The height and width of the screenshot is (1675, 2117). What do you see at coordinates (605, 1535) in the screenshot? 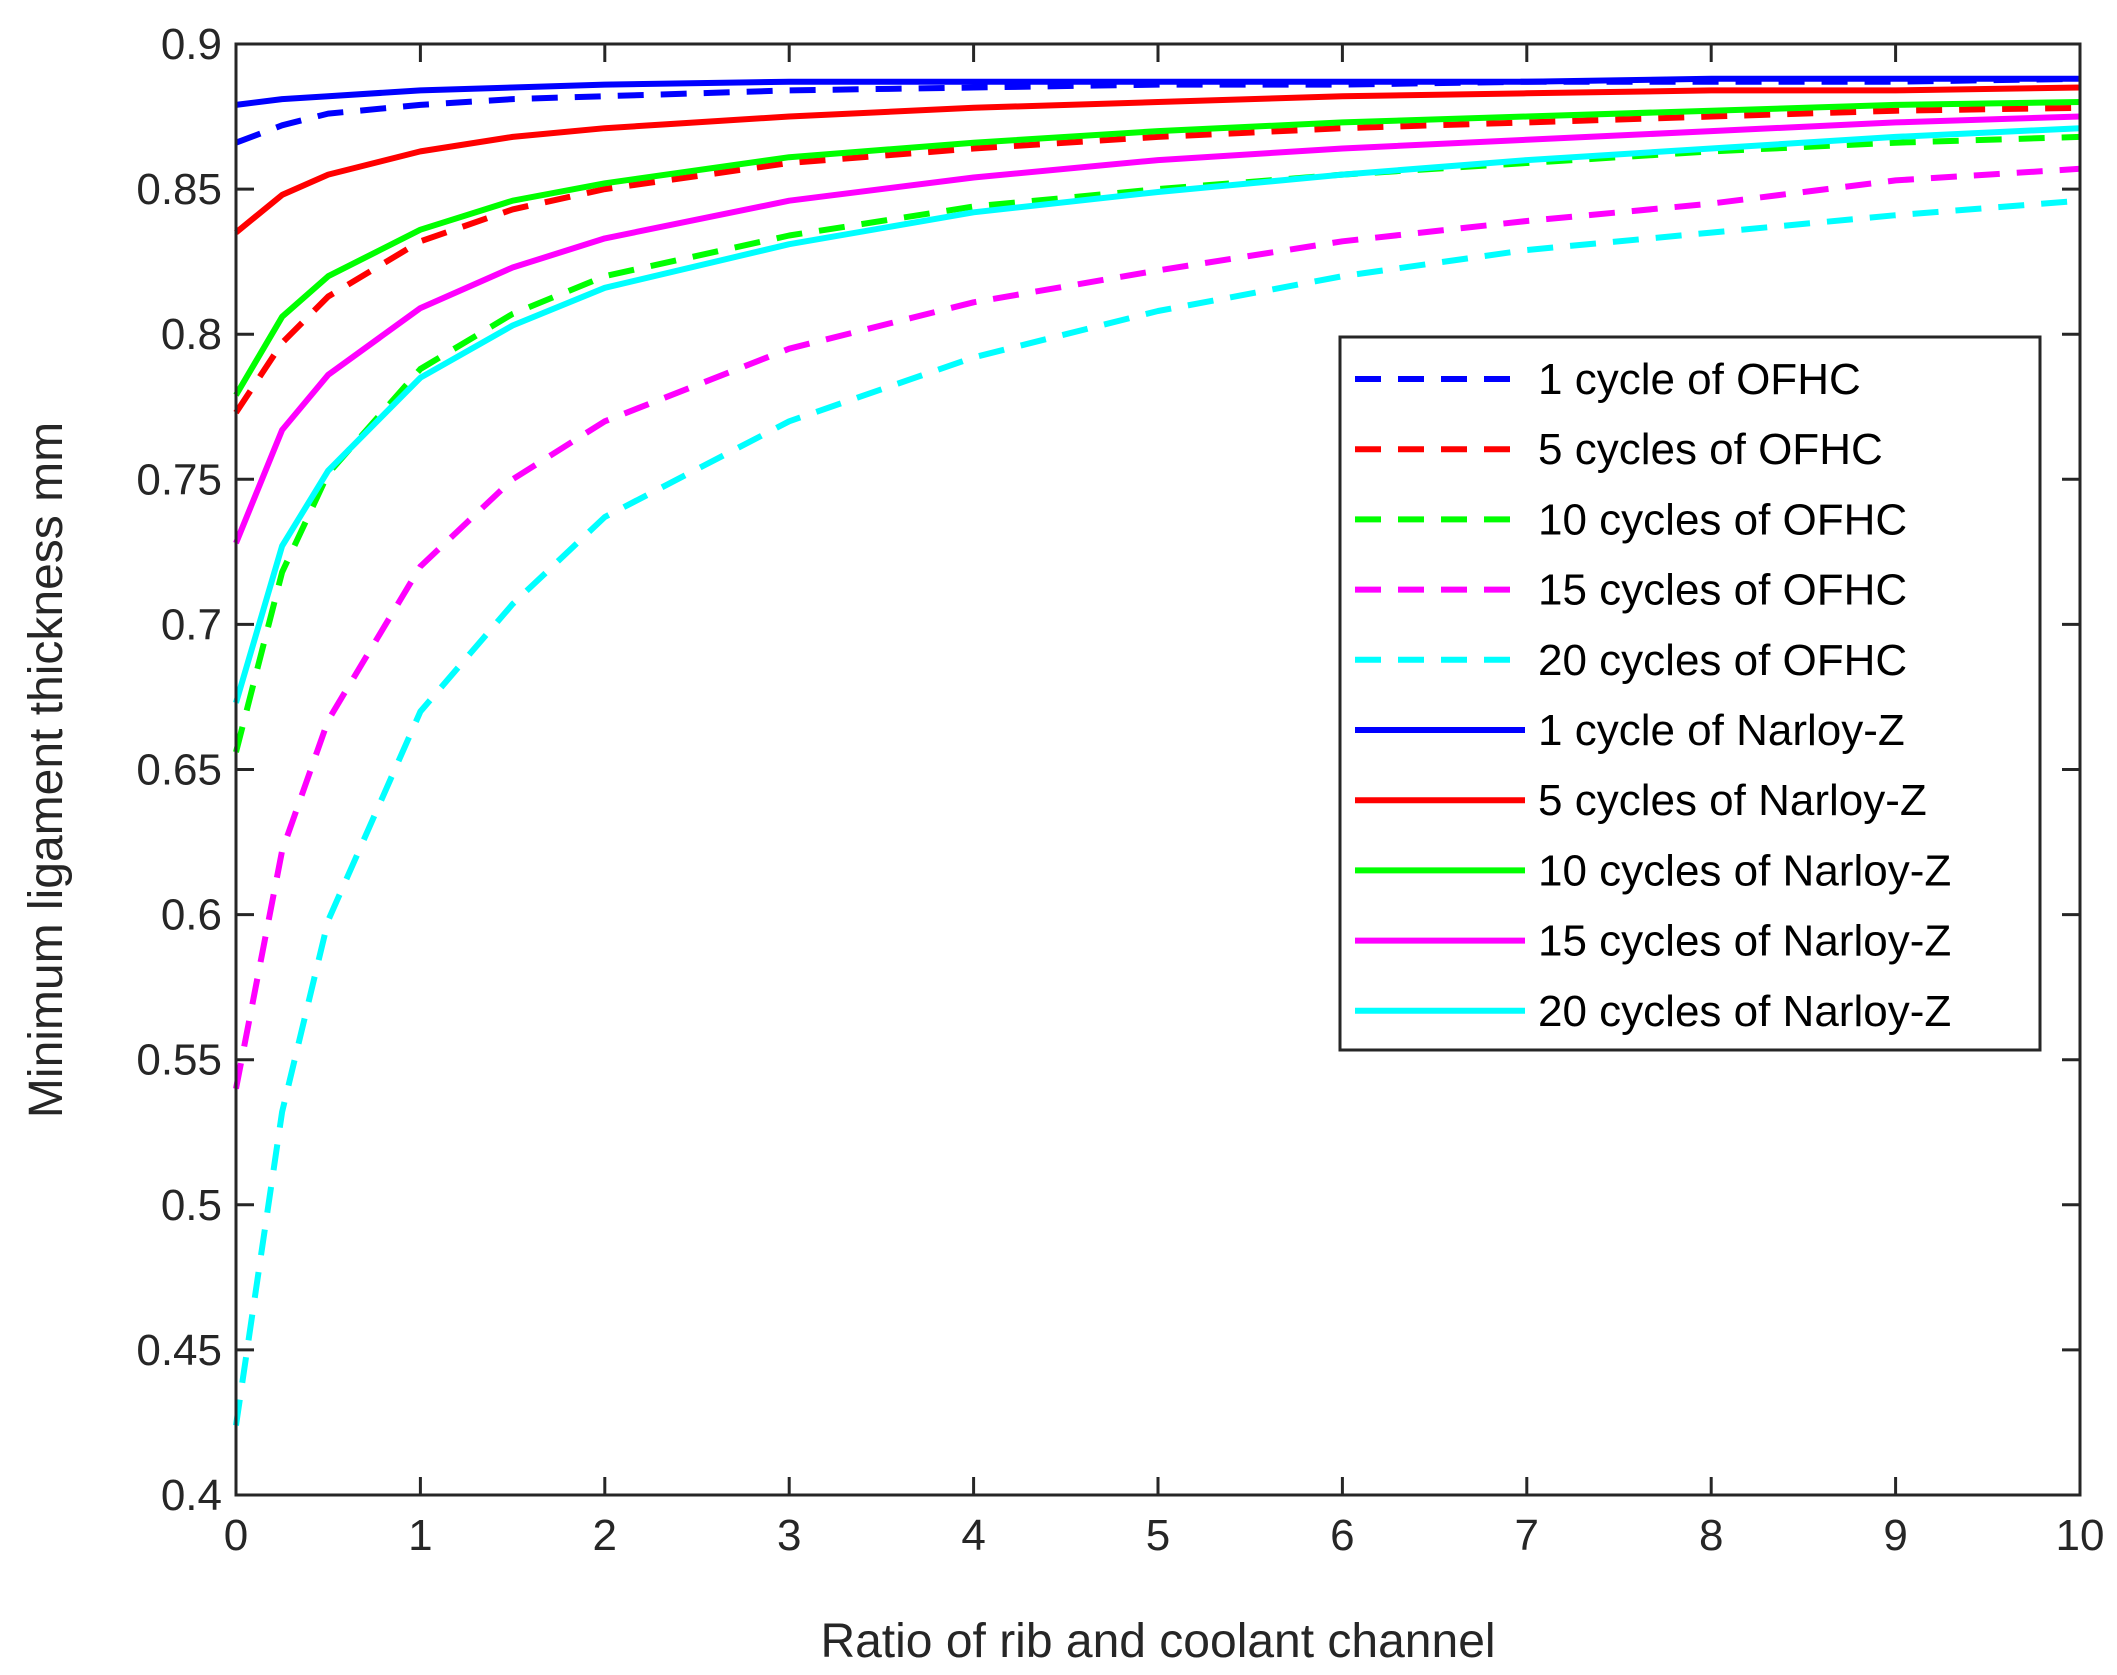
I see `x-tick-label: 2` at bounding box center [605, 1535].